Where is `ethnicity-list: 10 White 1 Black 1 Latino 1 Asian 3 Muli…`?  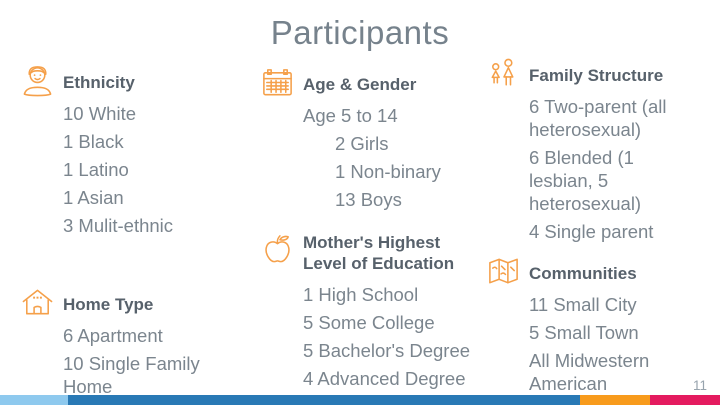 ethnicity-list: 10 White 1 Black 1 Latino 1 Asian 3 Muli… is located at coordinates (144, 169).